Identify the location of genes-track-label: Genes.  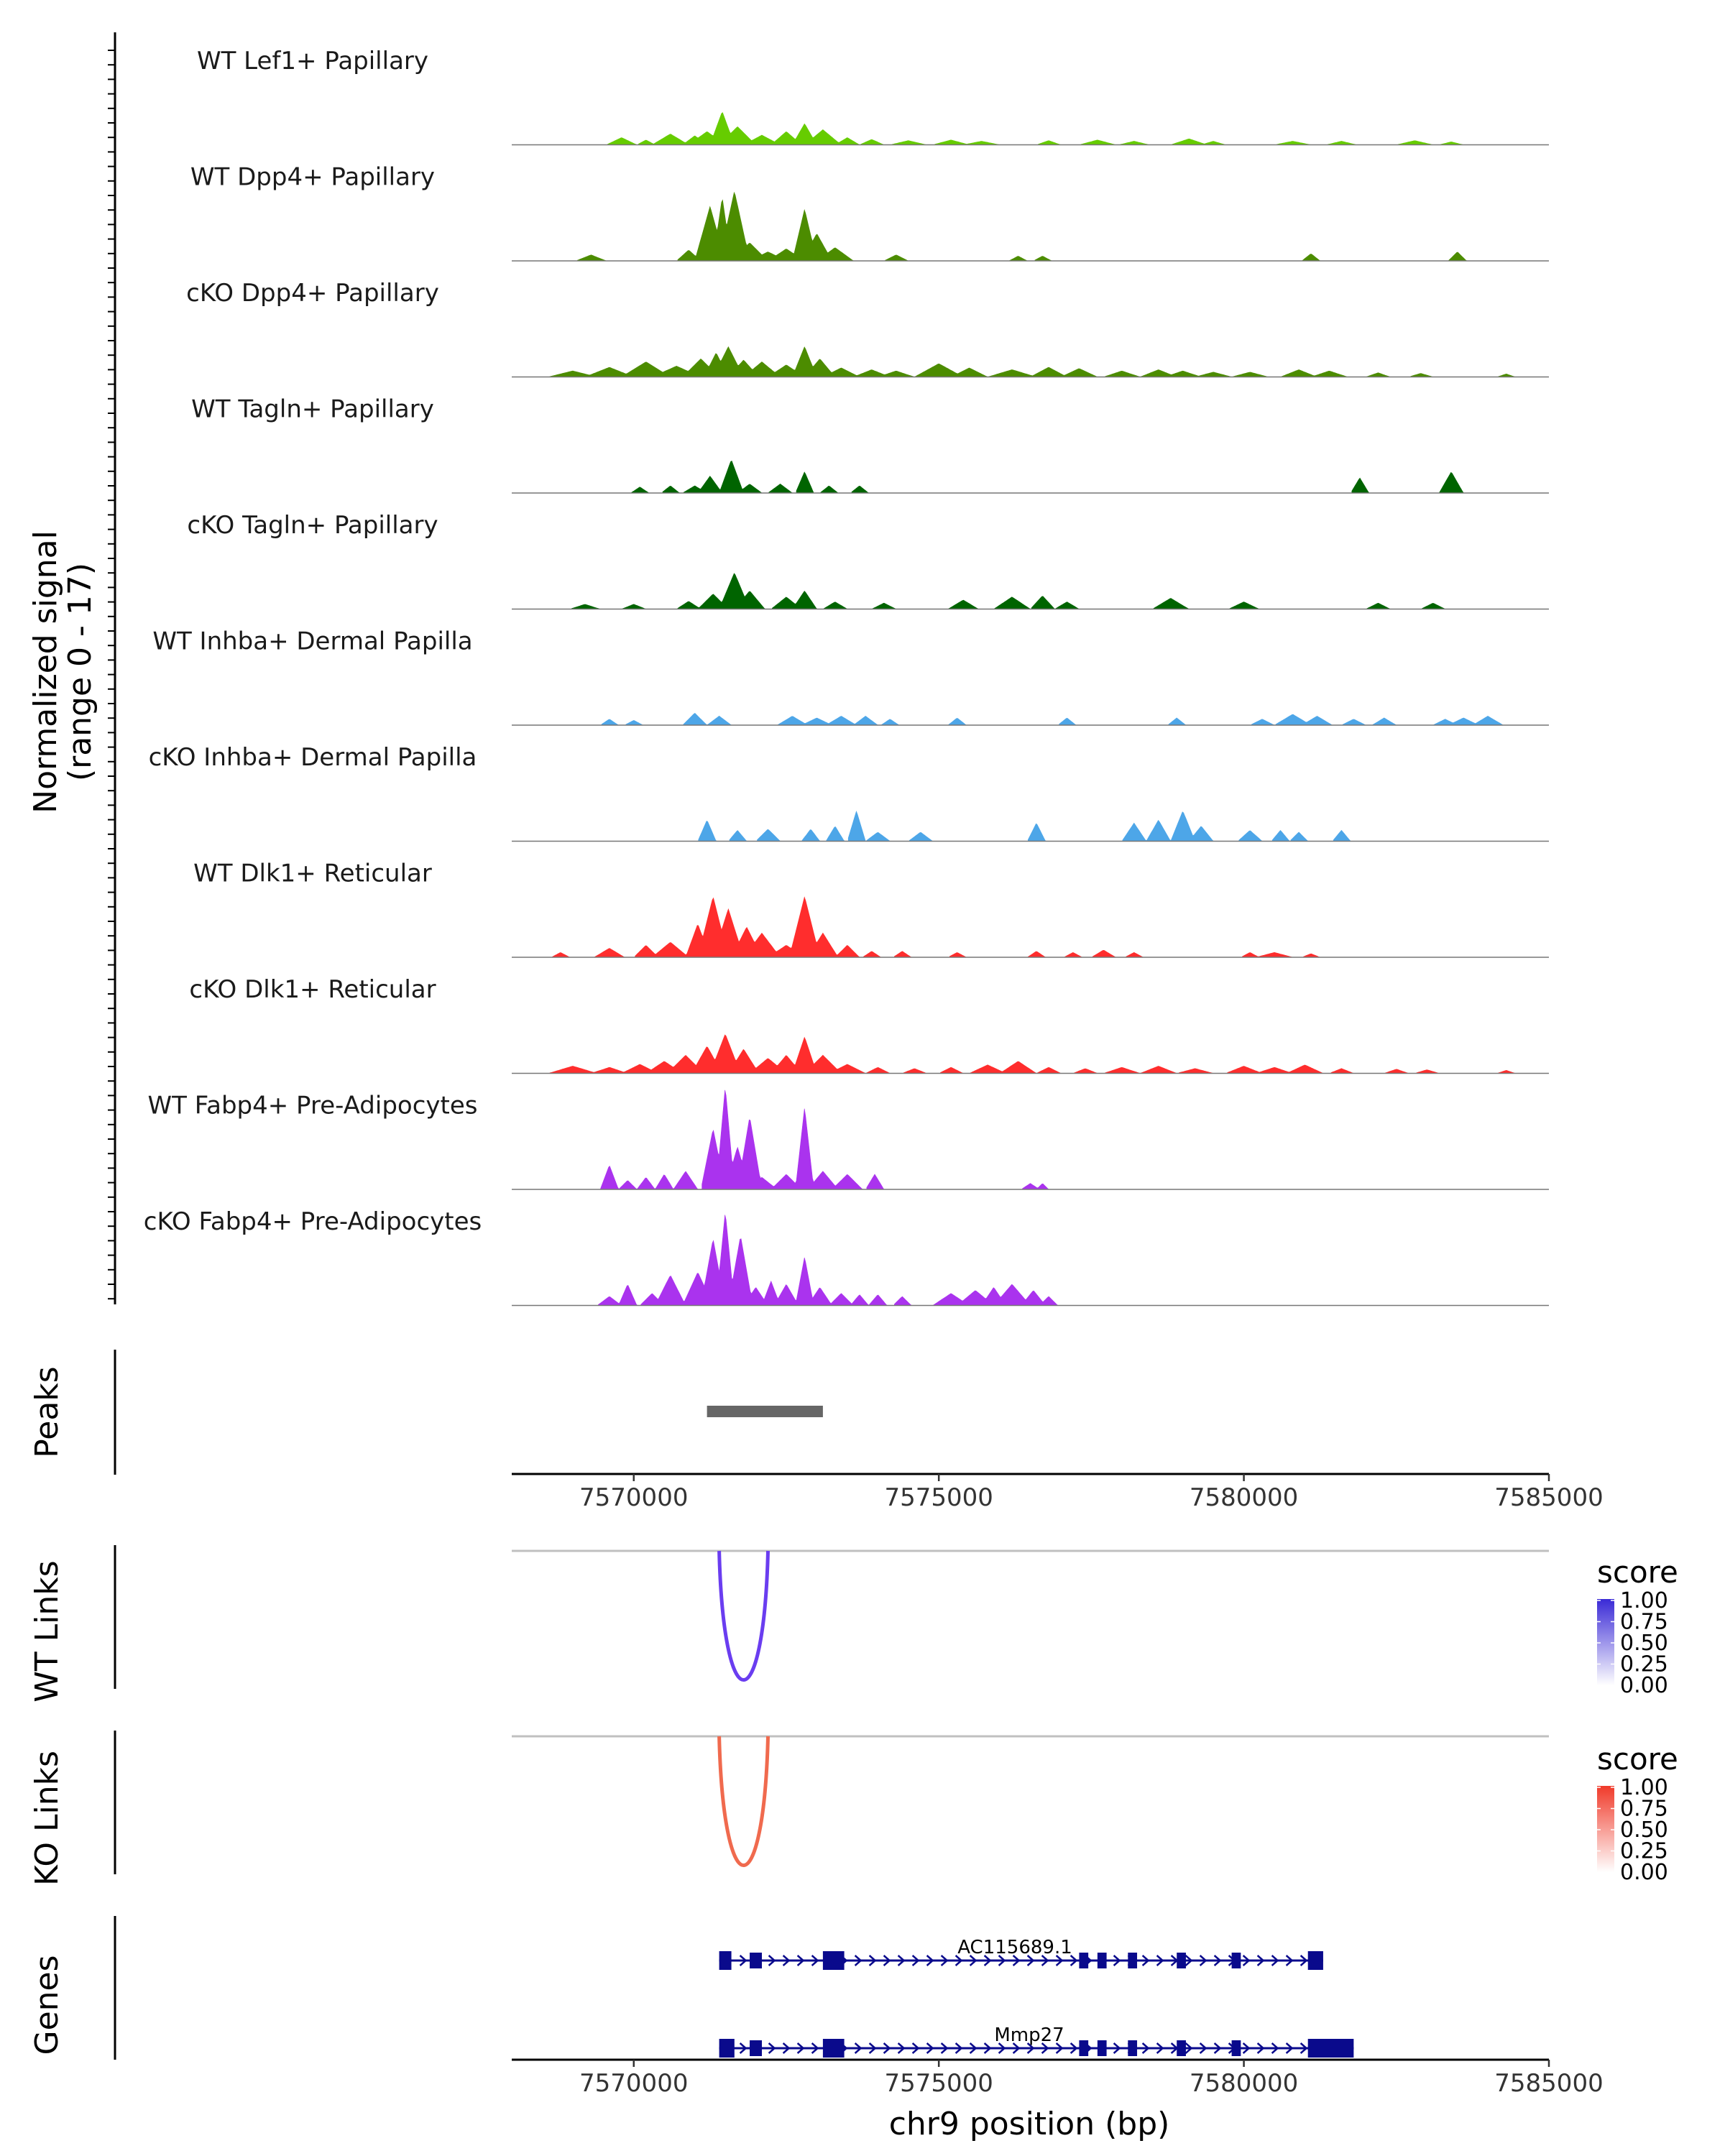
(47, 2005).